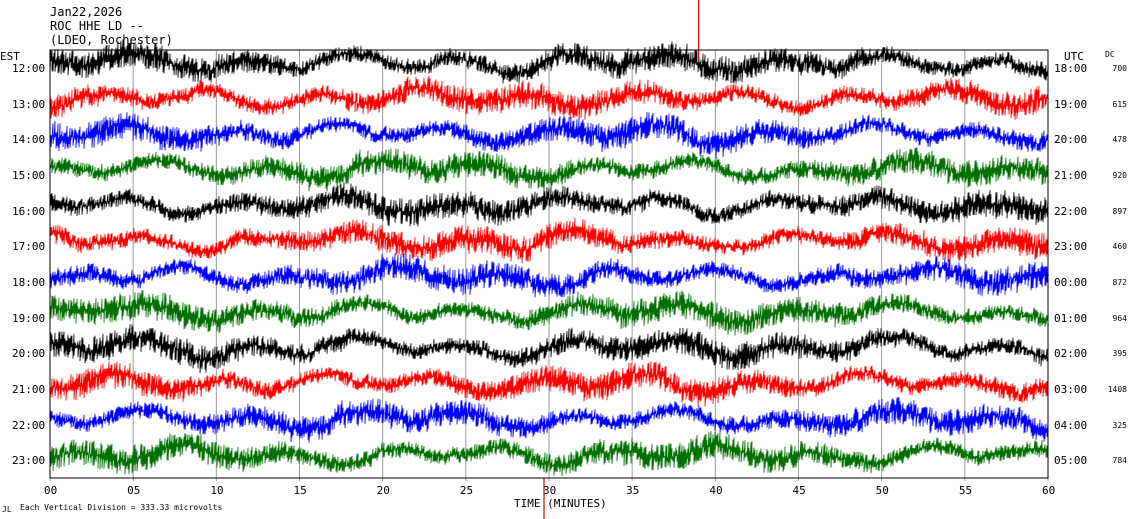 This screenshot has width=1130, height=519. Describe the element at coordinates (1071, 318) in the screenshot. I see `utc-label: 01:00` at that location.